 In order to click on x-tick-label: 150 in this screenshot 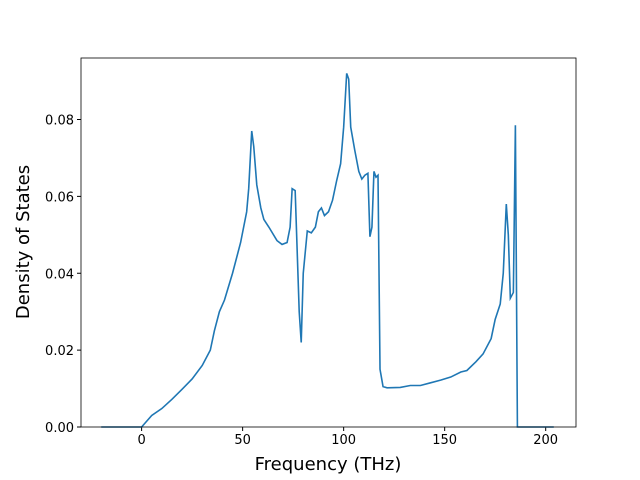, I will do `click(444, 440)`.